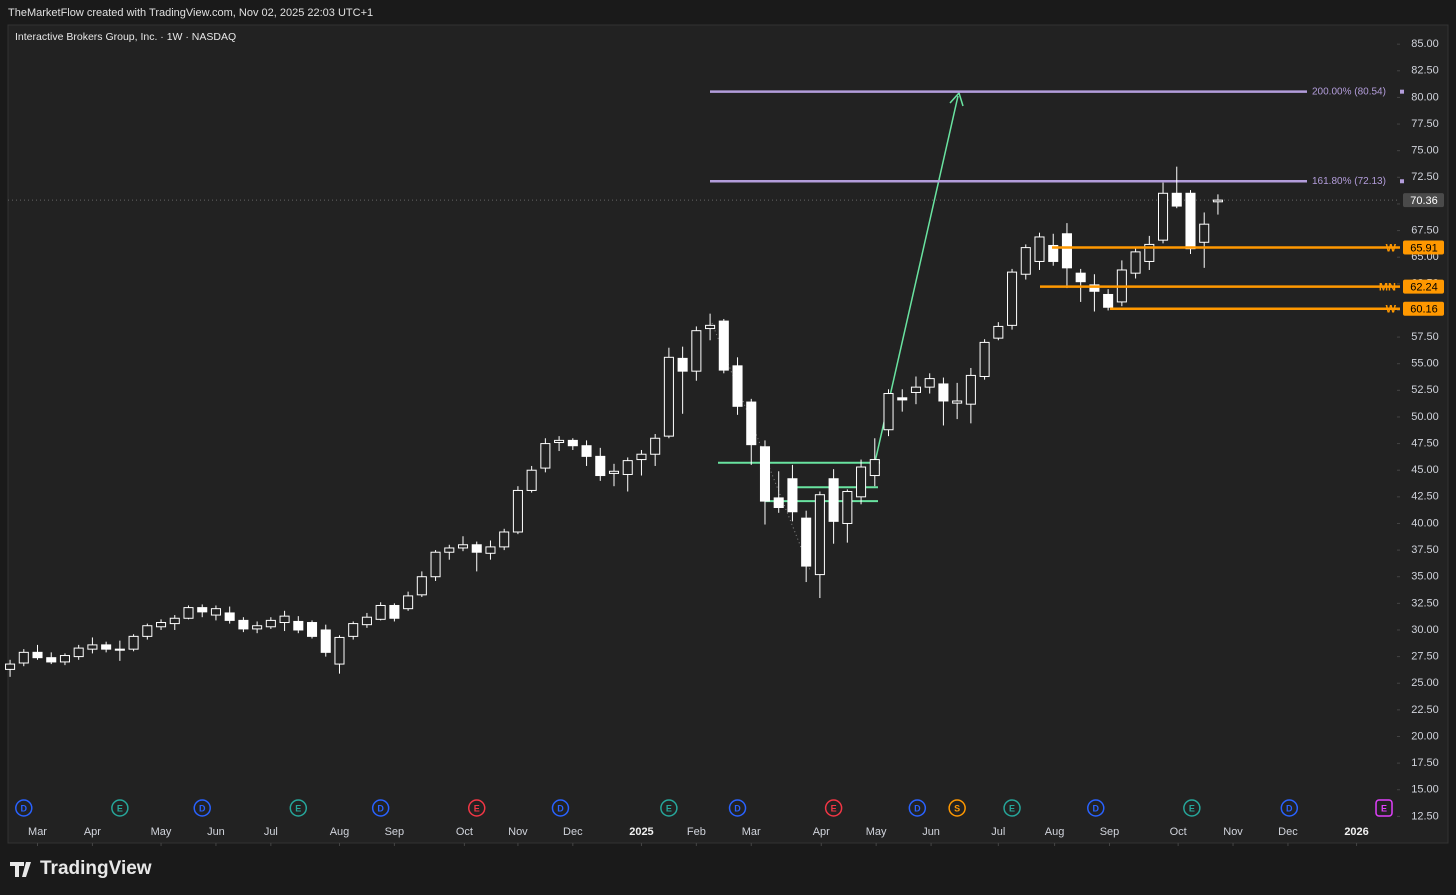 This screenshot has height=895, width=1456. Describe the element at coordinates (1425, 177) in the screenshot. I see `y-tick-label: 72.50` at that location.